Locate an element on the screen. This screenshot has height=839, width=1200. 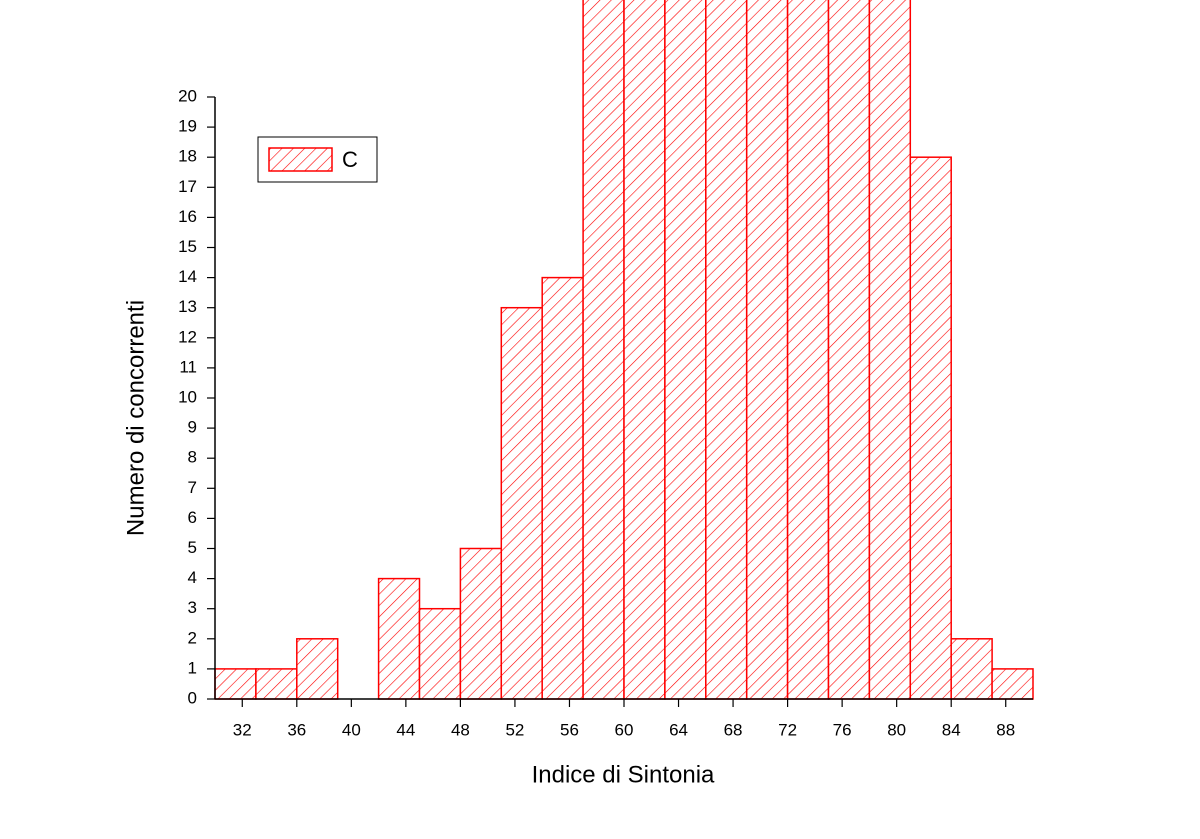
x-tick-label: 52 is located at coordinates (514, 729).